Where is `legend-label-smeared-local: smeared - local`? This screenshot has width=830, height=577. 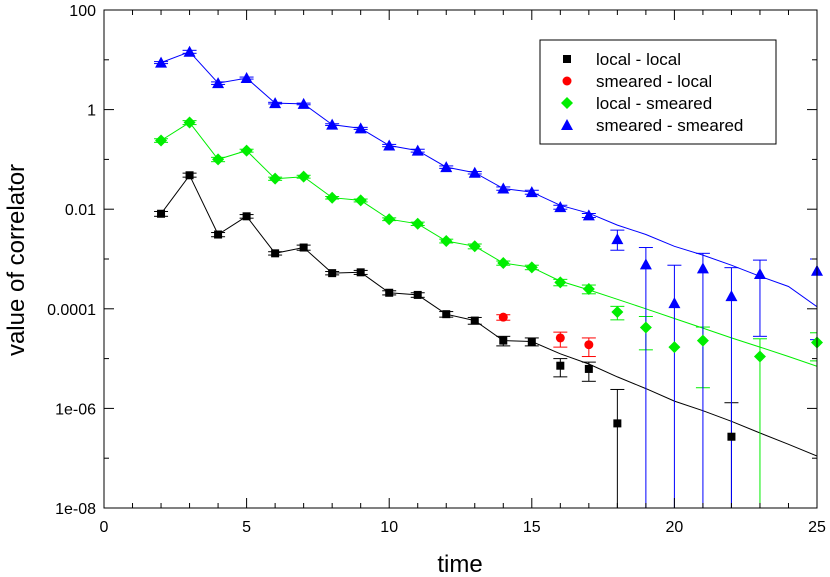 legend-label-smeared-local: smeared - local is located at coordinates (654, 81).